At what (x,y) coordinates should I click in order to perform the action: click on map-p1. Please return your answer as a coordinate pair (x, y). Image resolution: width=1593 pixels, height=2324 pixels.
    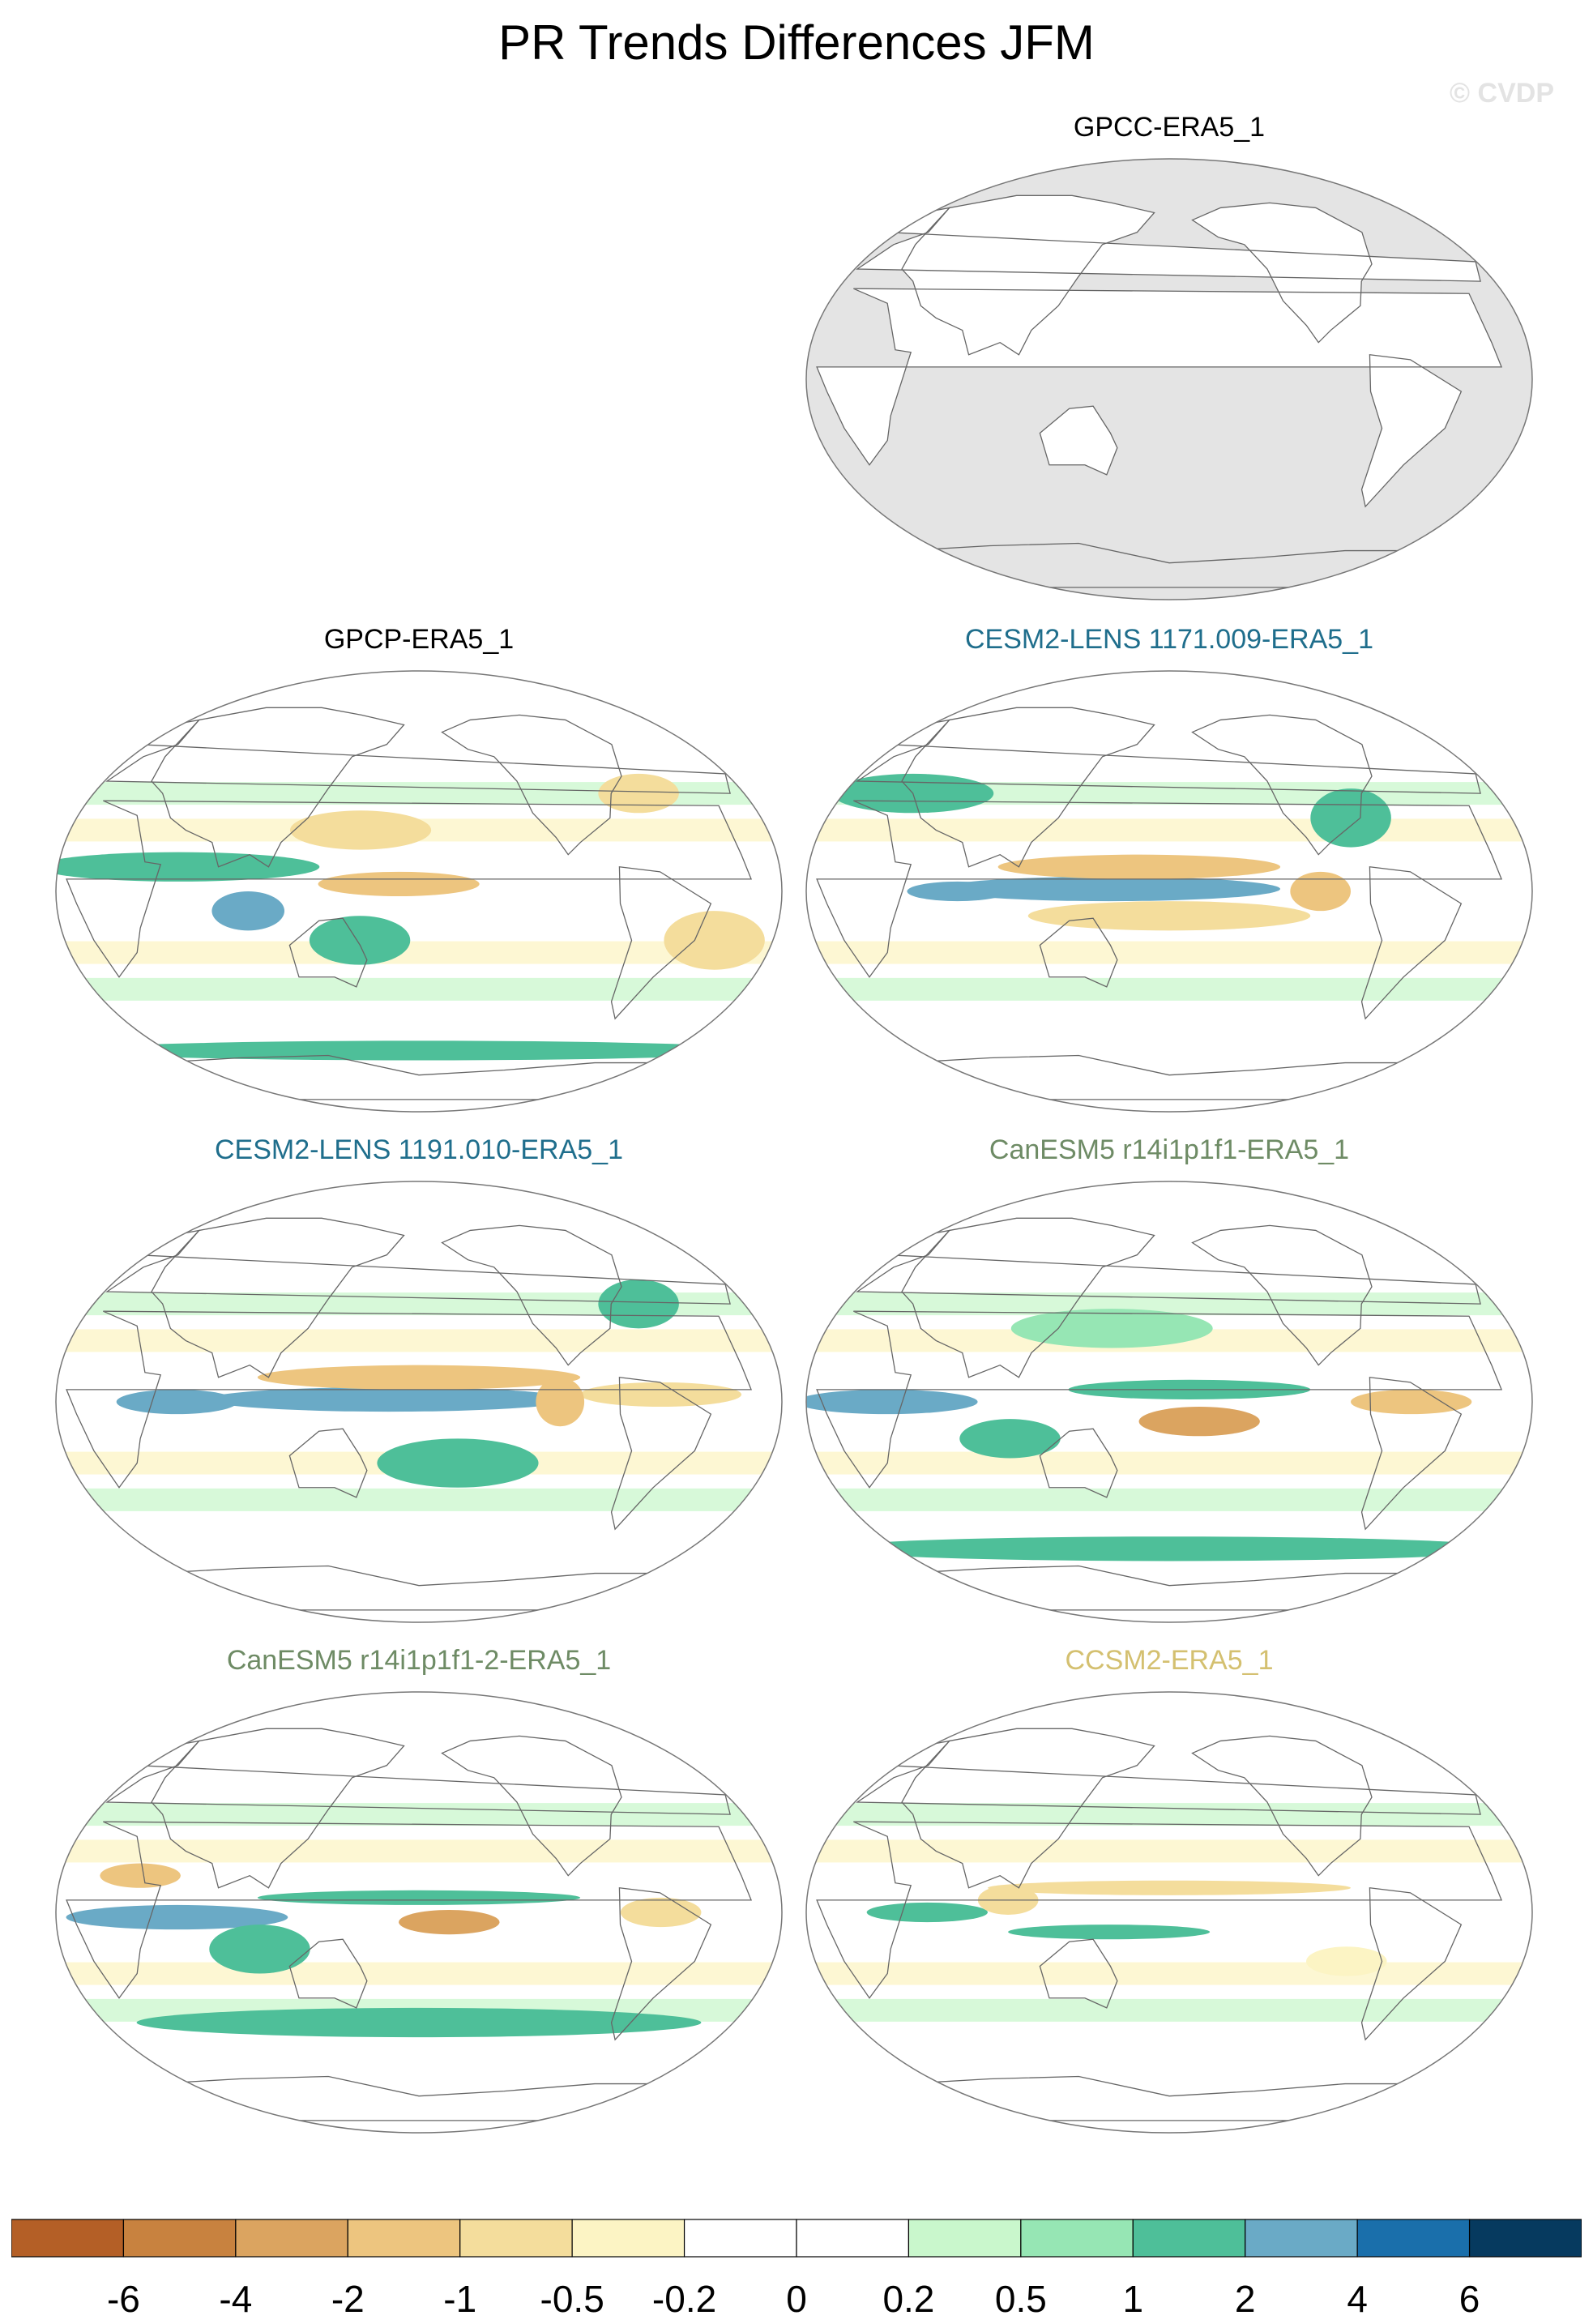
    Looking at the image, I should click on (1169, 379).